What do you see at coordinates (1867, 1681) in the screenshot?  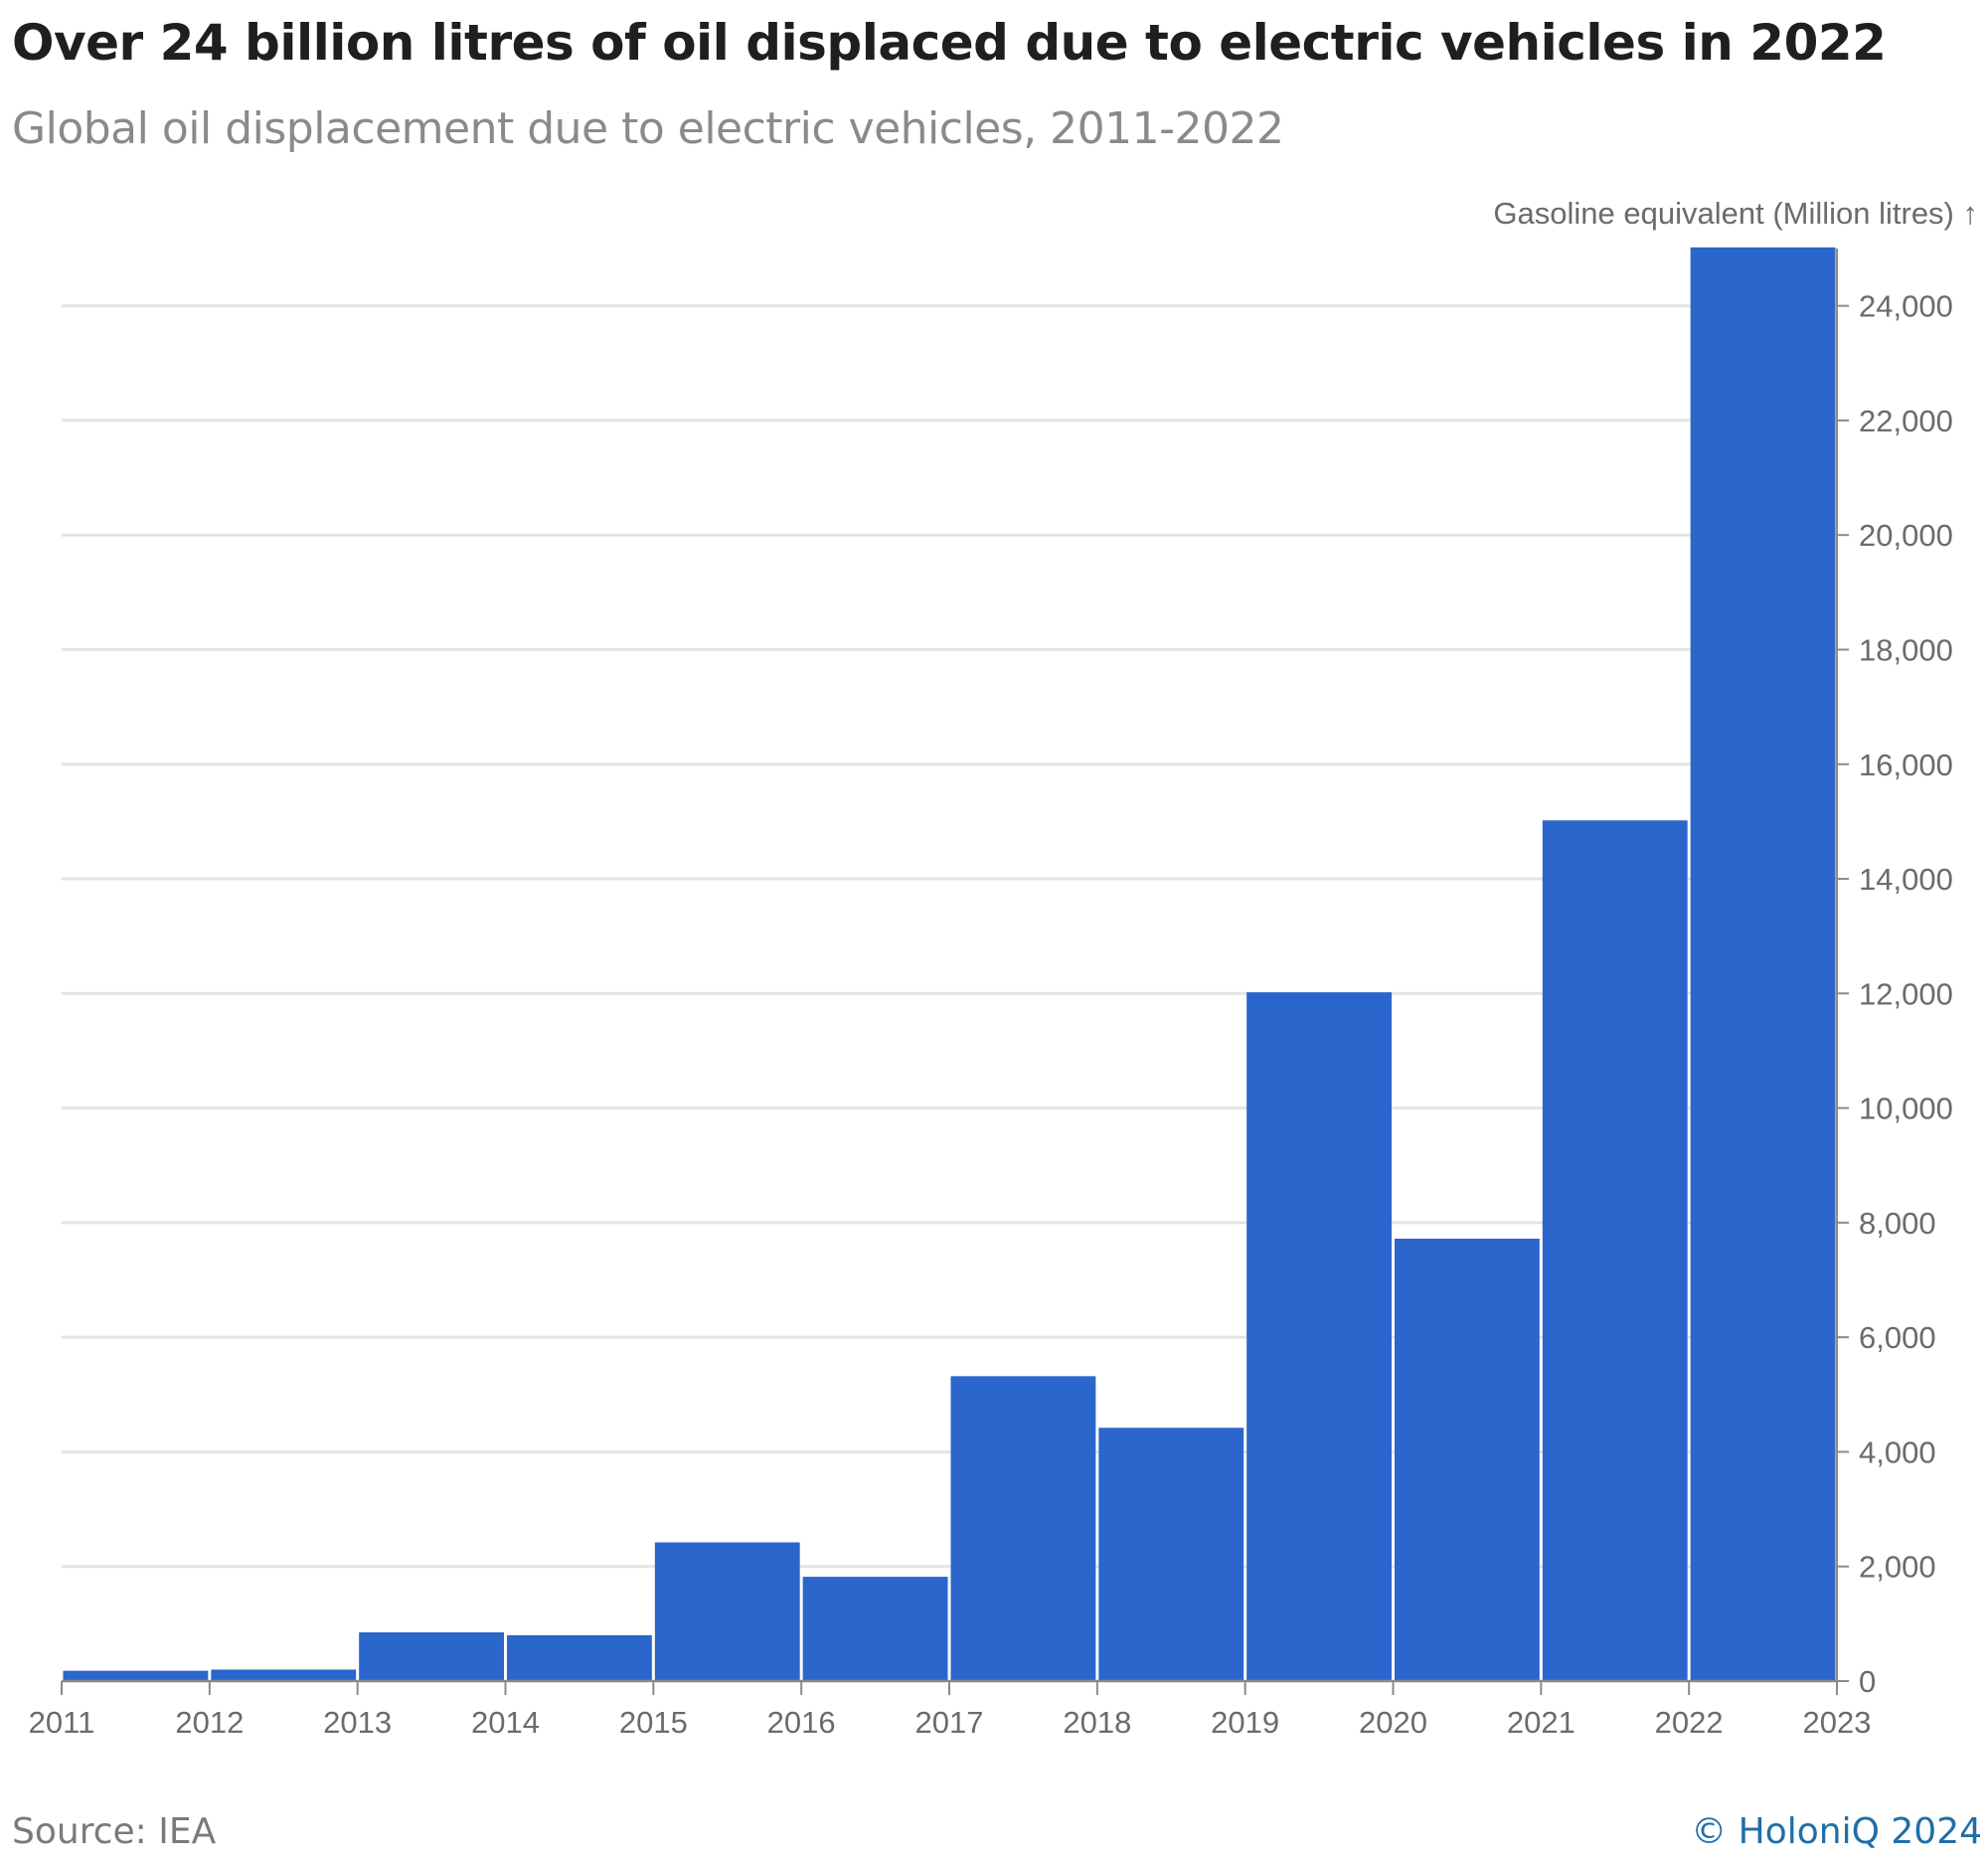 I see `y-tick-label: 0` at bounding box center [1867, 1681].